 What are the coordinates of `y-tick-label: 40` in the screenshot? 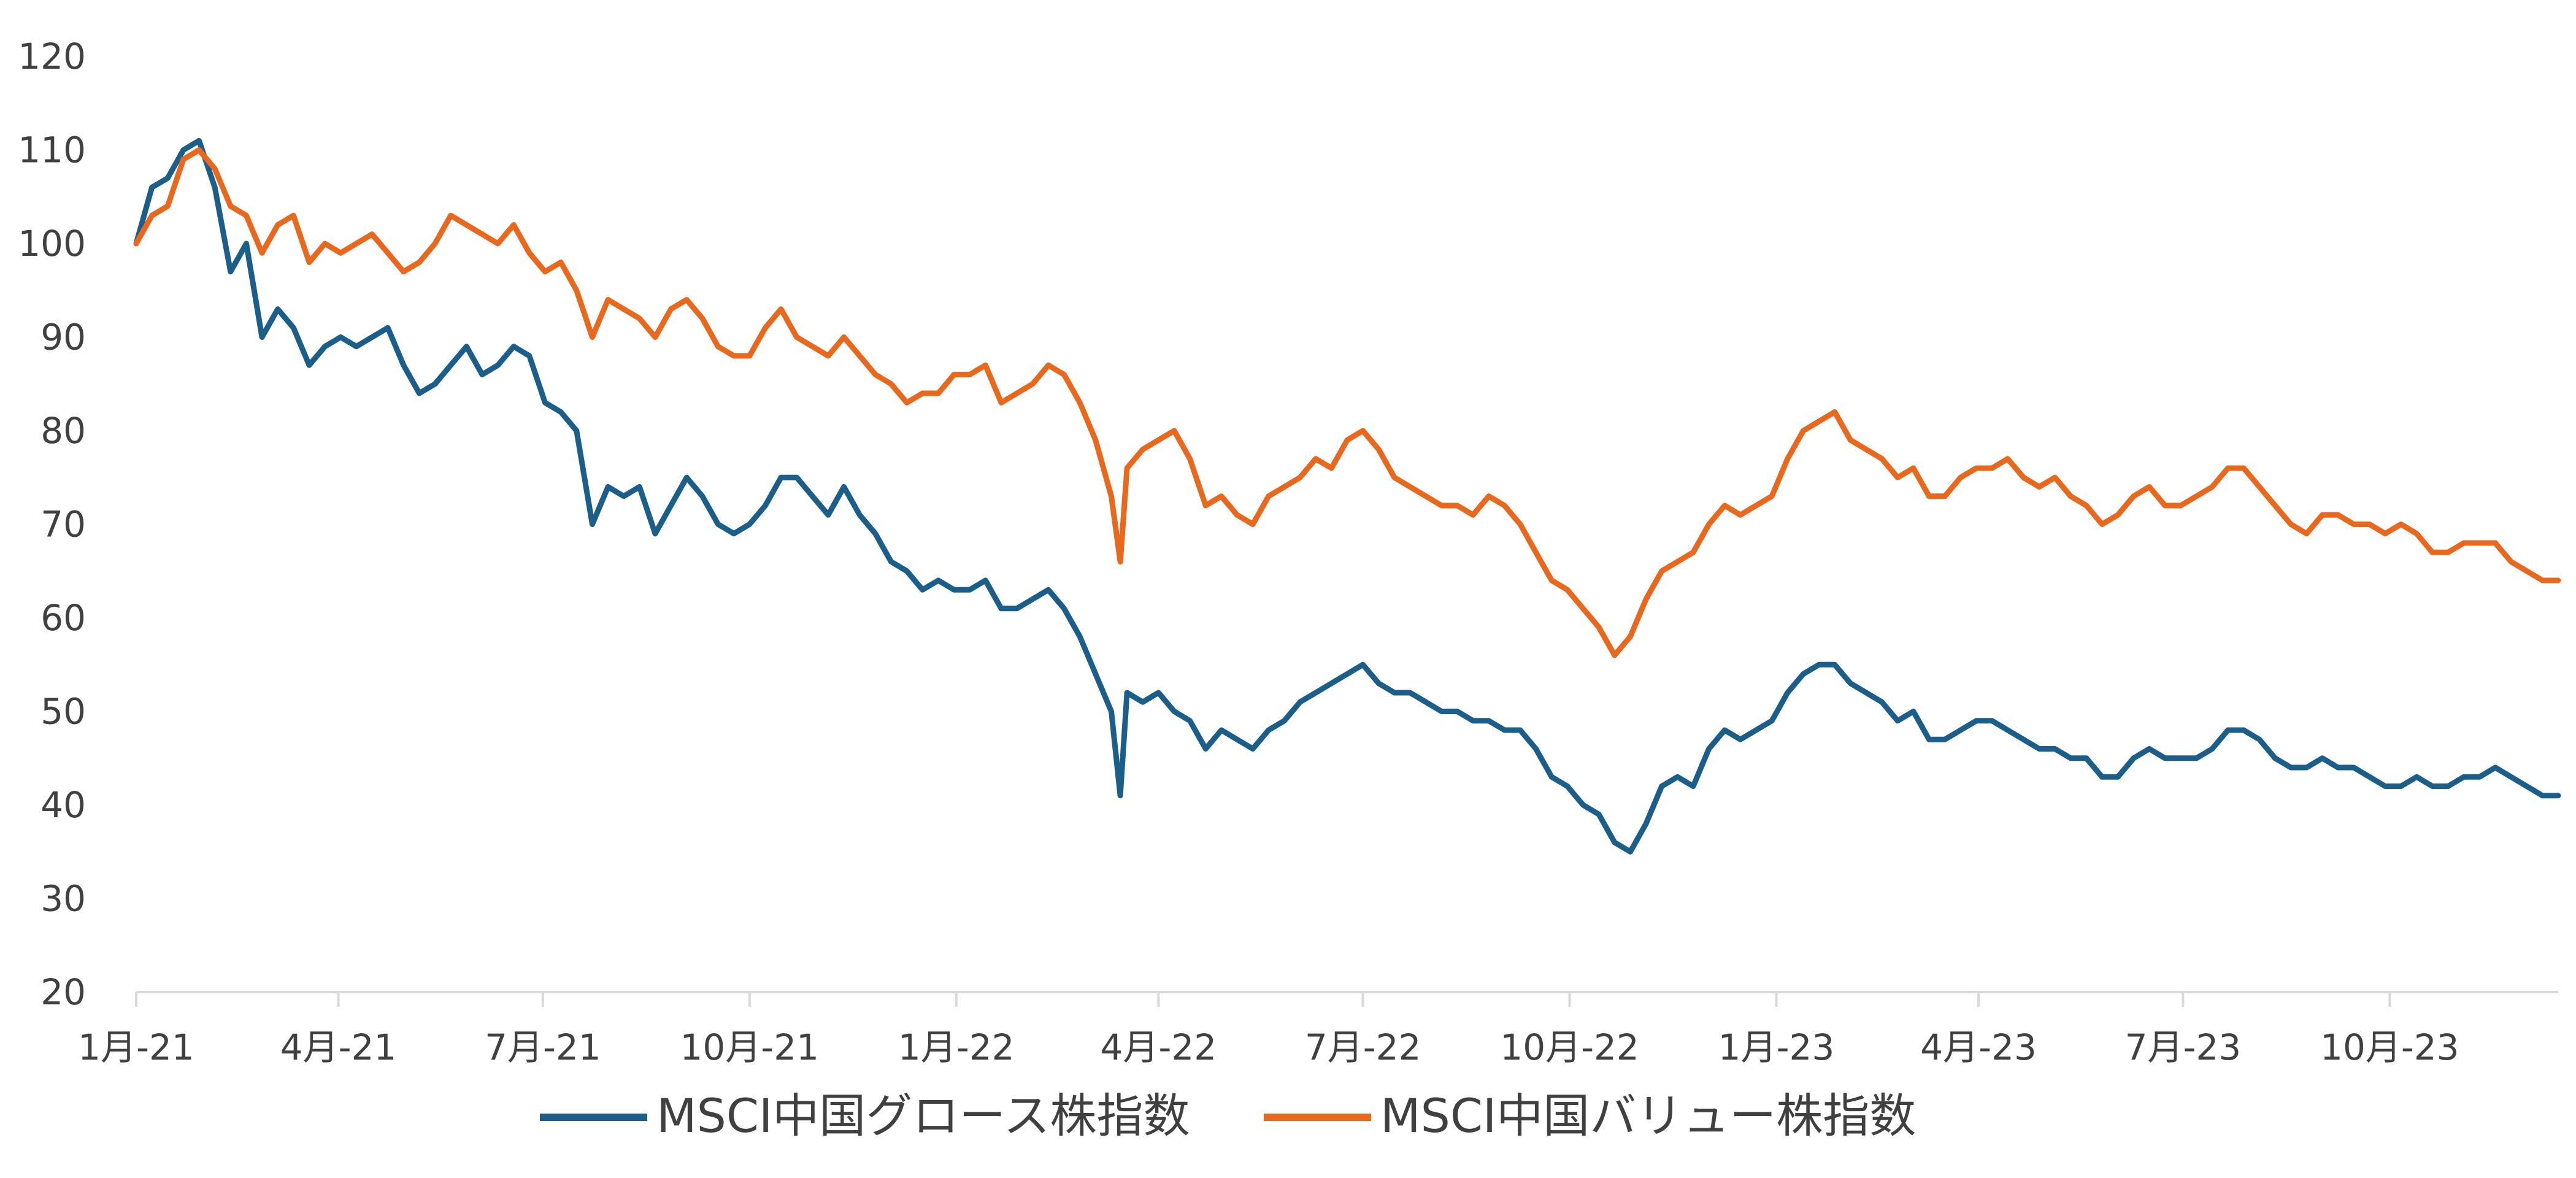 It's located at (63, 805).